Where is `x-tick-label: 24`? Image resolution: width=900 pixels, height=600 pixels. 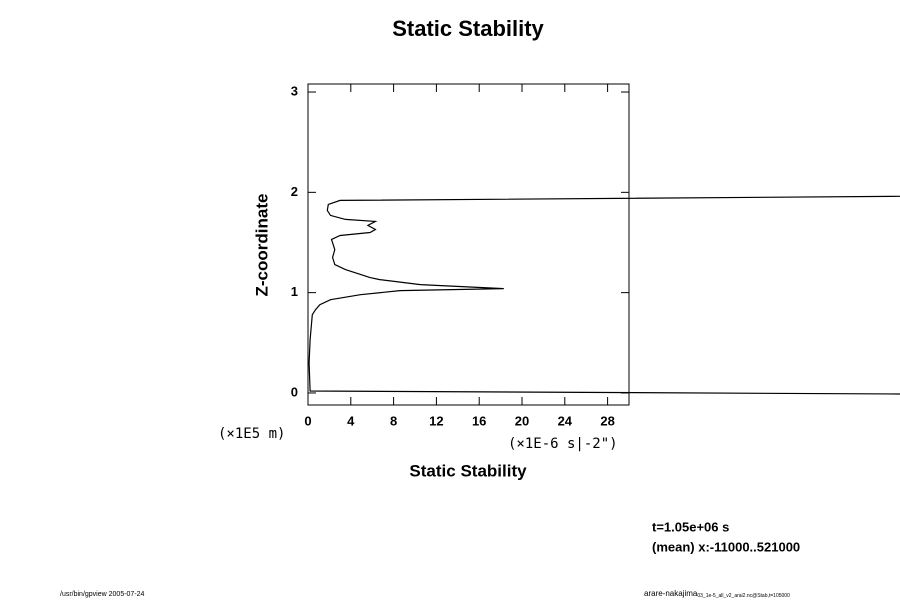
x-tick-label: 24 is located at coordinates (565, 420).